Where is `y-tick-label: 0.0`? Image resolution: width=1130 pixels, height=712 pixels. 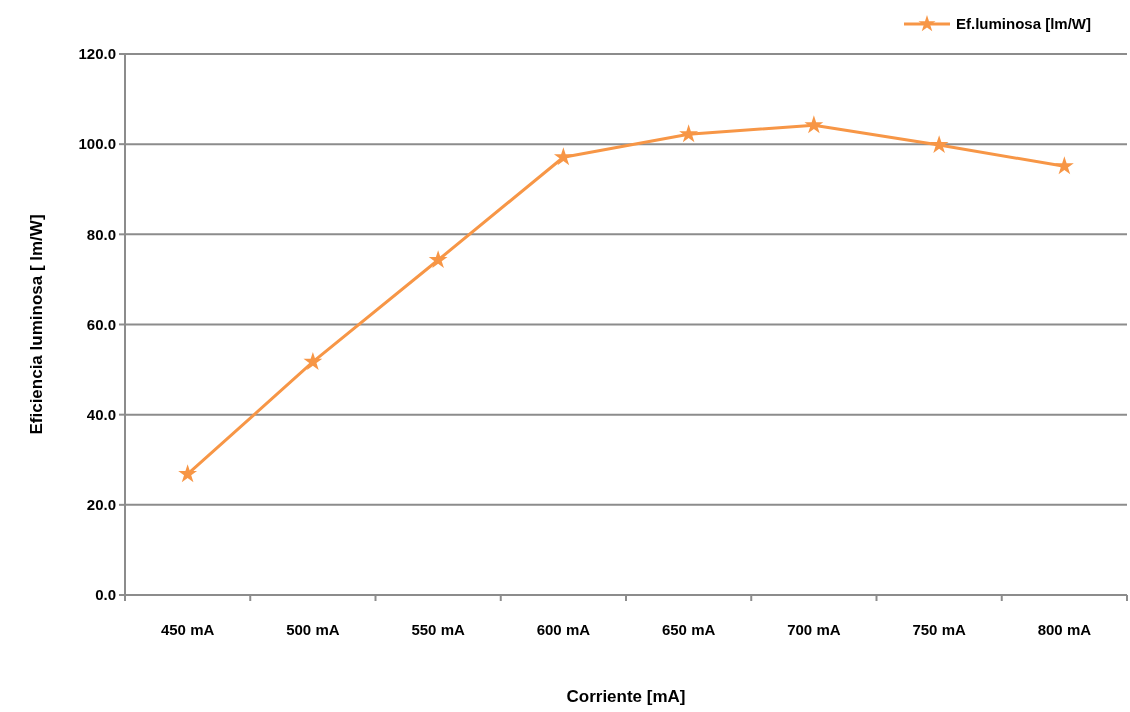 y-tick-label: 0.0 is located at coordinates (105, 595).